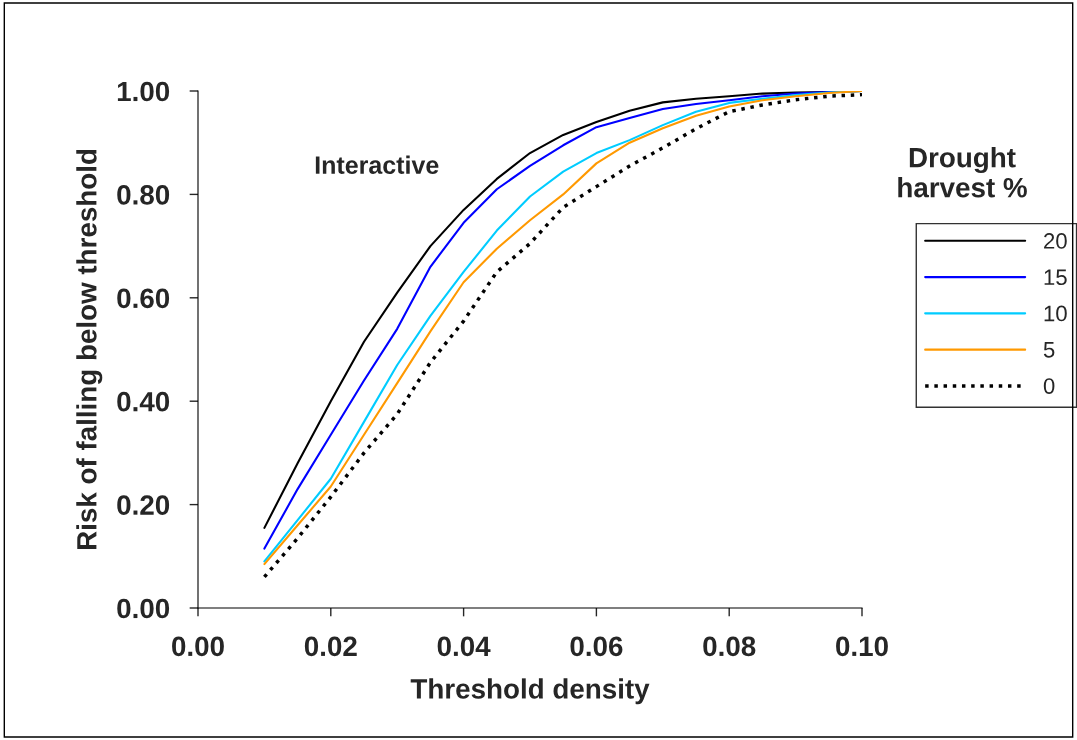  Describe the element at coordinates (143, 401) in the screenshot. I see `y-tick-label: 0.40` at that location.